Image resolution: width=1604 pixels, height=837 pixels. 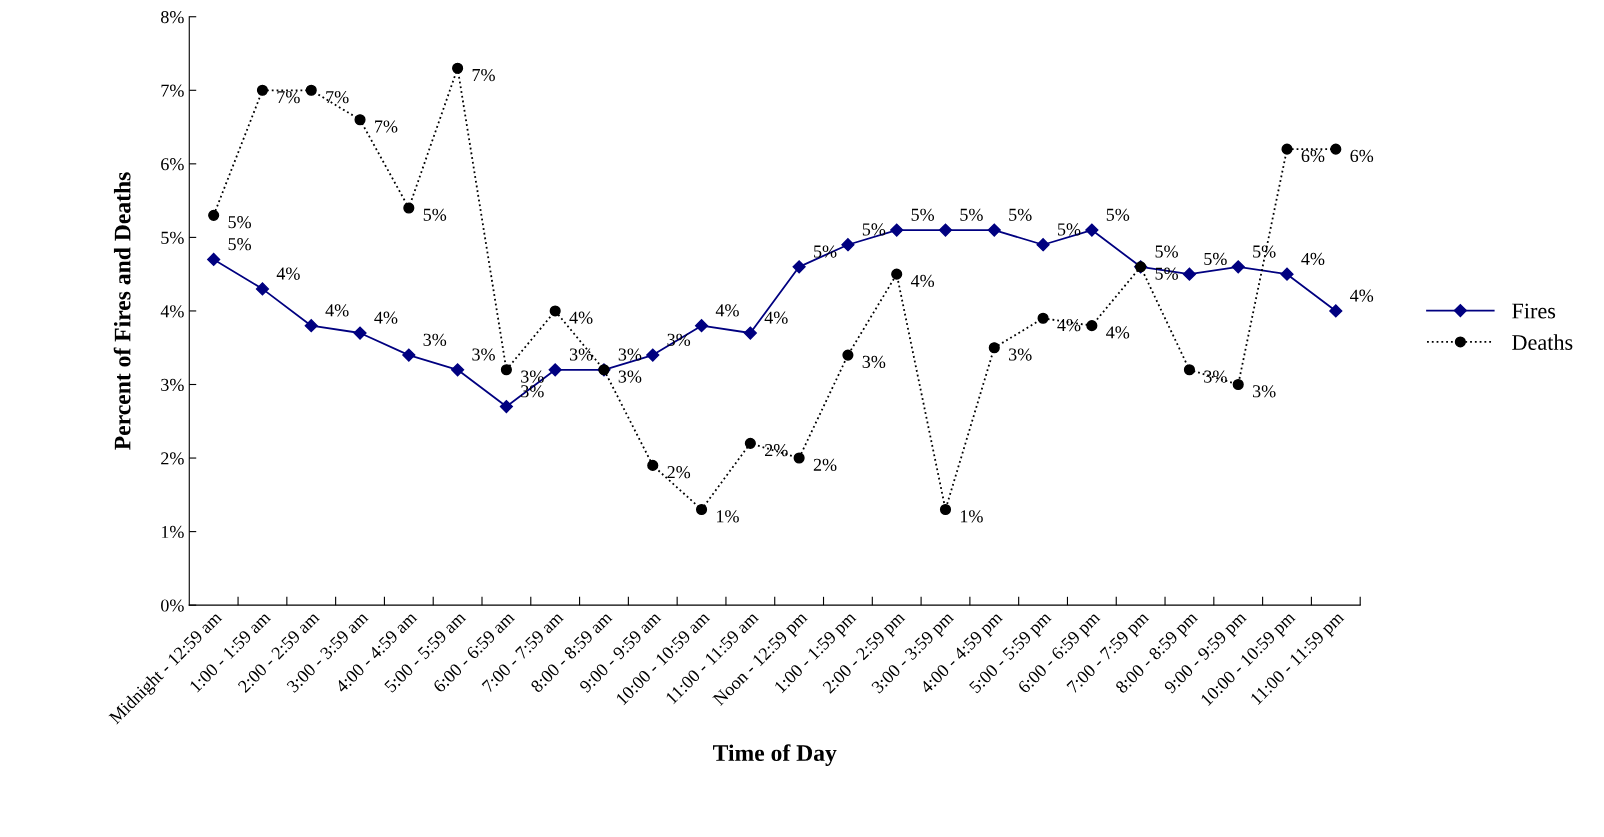 What do you see at coordinates (1542, 342) in the screenshot?
I see `legend-label: Deaths` at bounding box center [1542, 342].